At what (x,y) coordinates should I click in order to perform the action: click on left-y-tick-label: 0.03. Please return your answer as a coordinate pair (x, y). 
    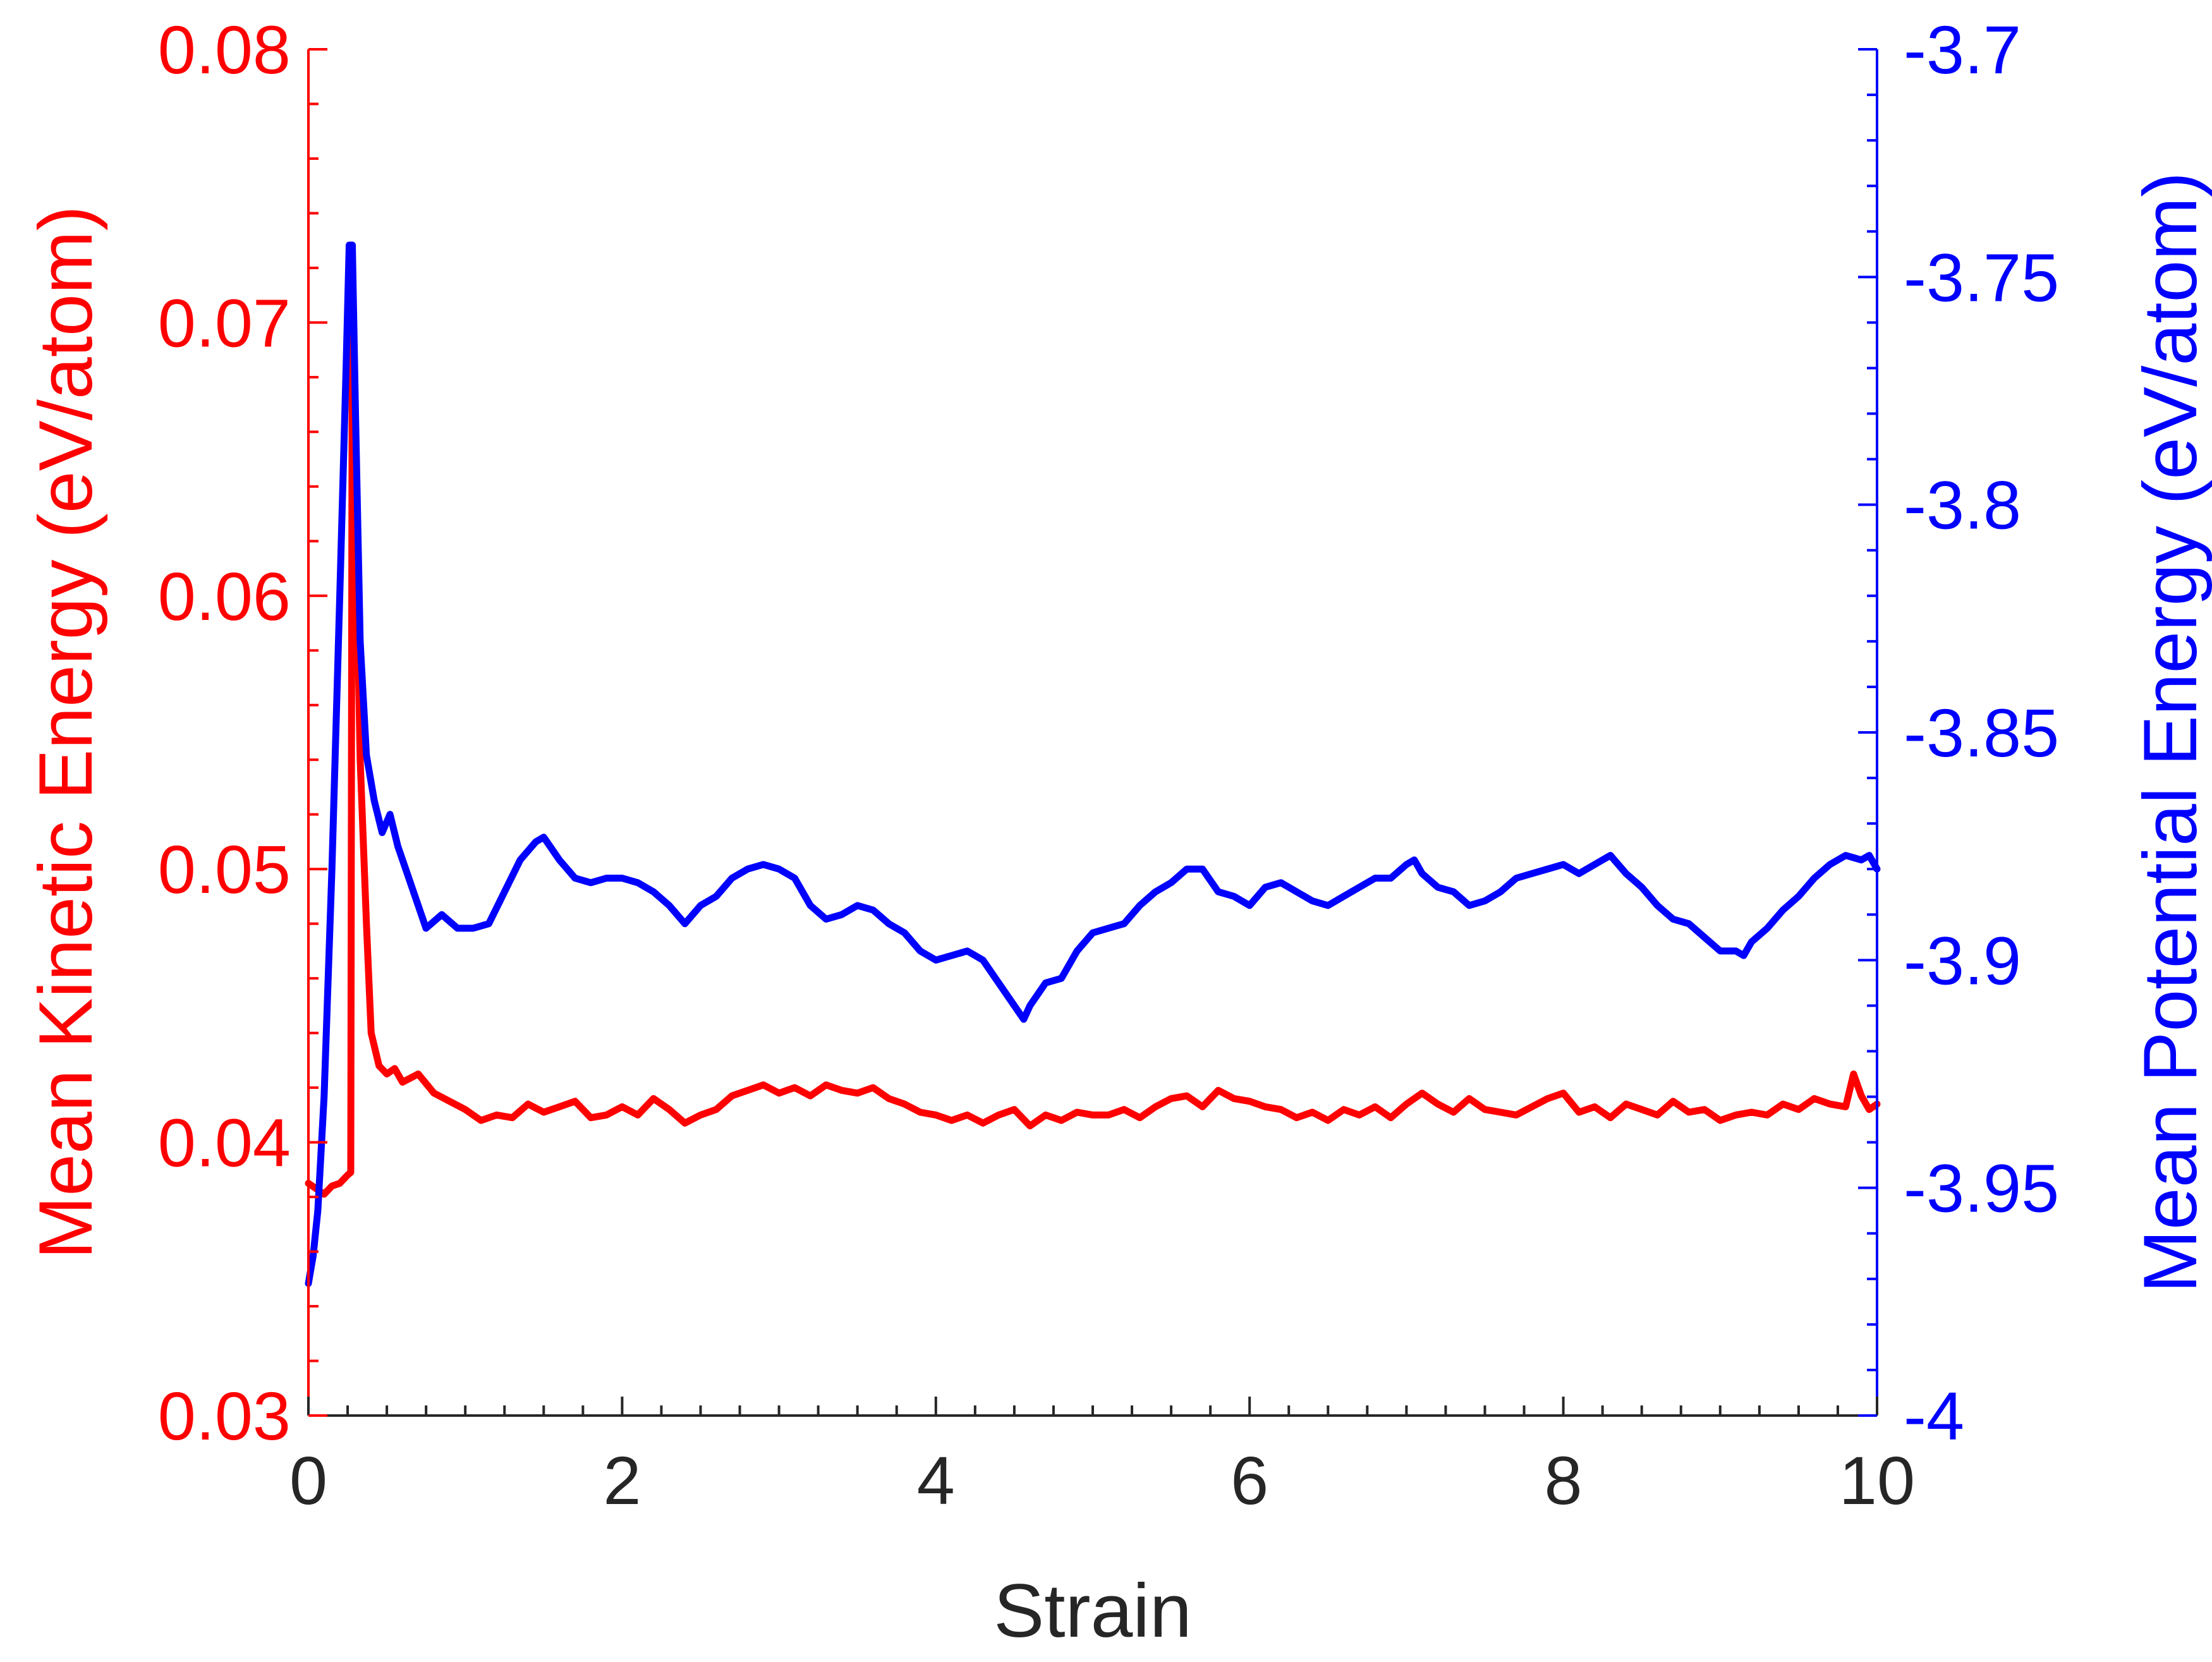
    Looking at the image, I should click on (224, 1416).